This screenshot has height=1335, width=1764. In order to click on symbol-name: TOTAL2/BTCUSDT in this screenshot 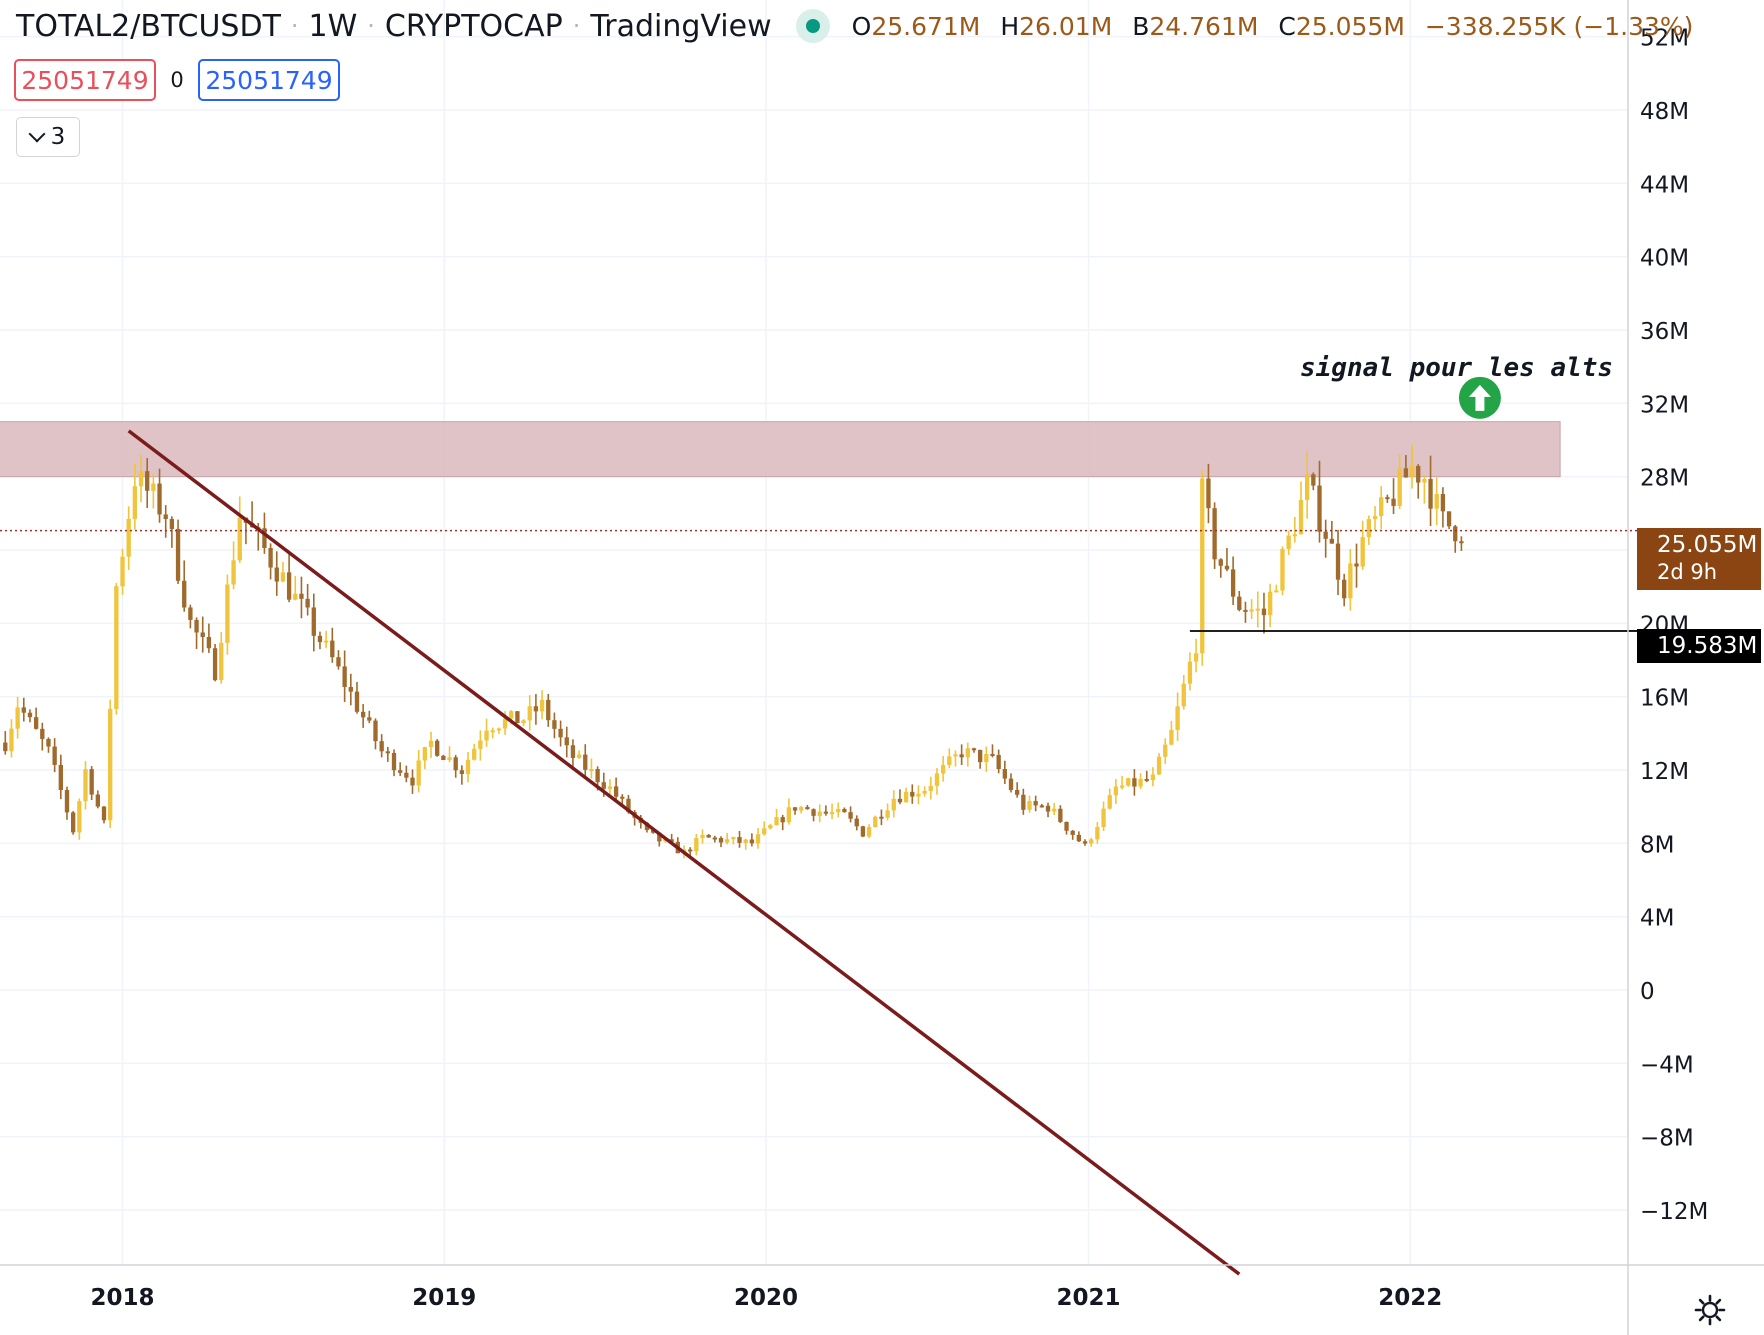, I will do `click(148, 26)`.